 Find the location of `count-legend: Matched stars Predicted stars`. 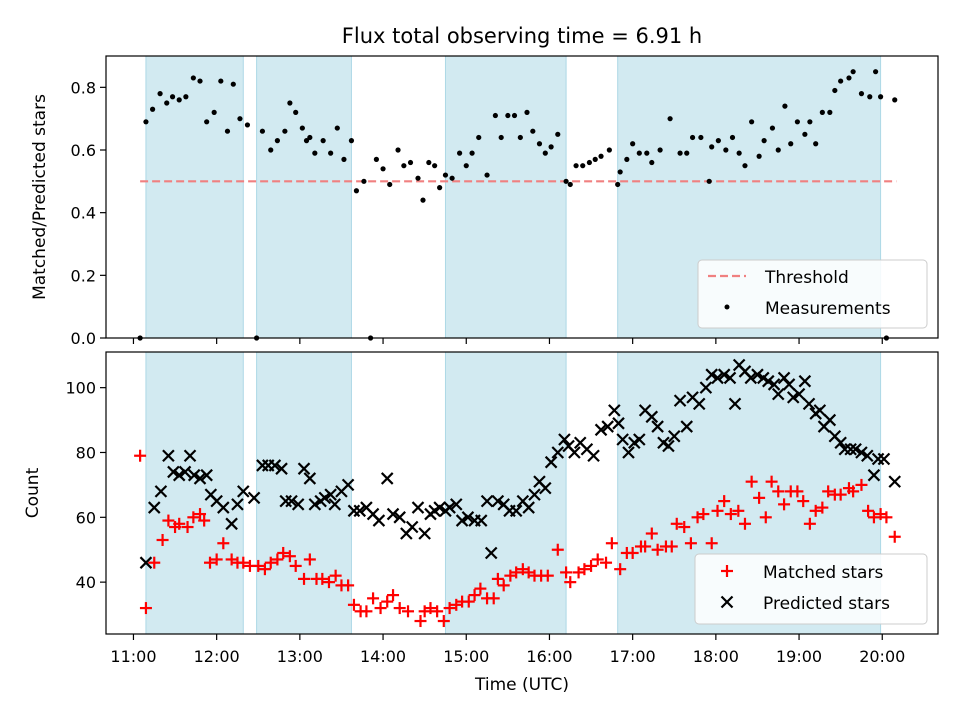

count-legend: Matched stars Predicted stars is located at coordinates (811, 589).